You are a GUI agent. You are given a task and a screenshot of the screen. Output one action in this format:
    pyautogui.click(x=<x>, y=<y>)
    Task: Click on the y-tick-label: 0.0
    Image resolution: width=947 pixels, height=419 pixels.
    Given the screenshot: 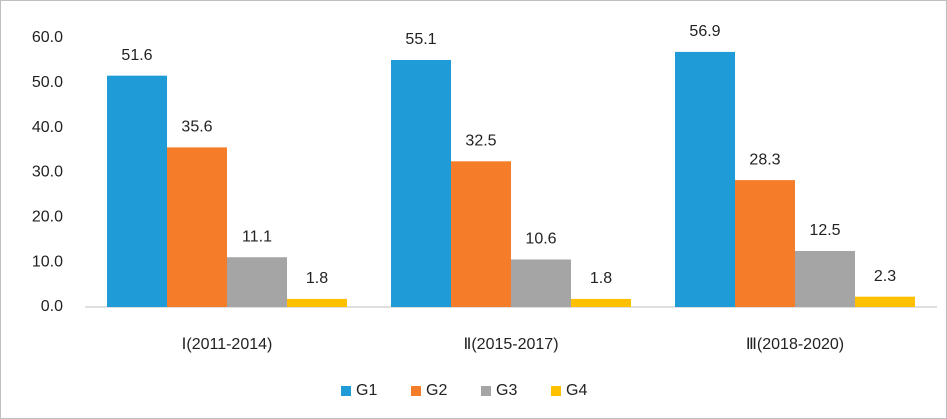 What is the action you would take?
    pyautogui.click(x=52, y=306)
    